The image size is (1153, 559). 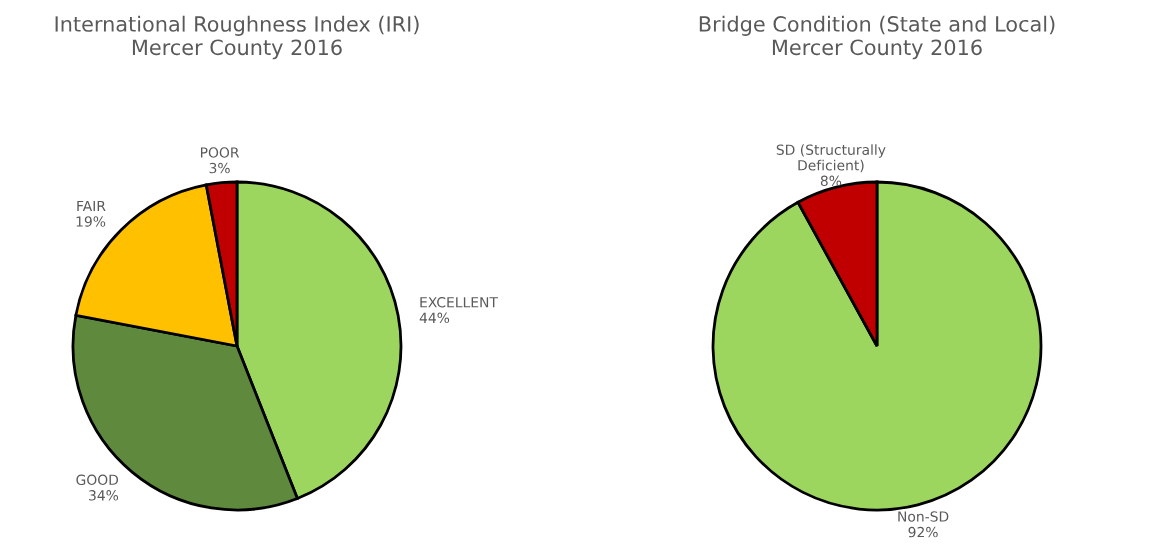 What do you see at coordinates (923, 516) in the screenshot?
I see `slice-label: Non-SD` at bounding box center [923, 516].